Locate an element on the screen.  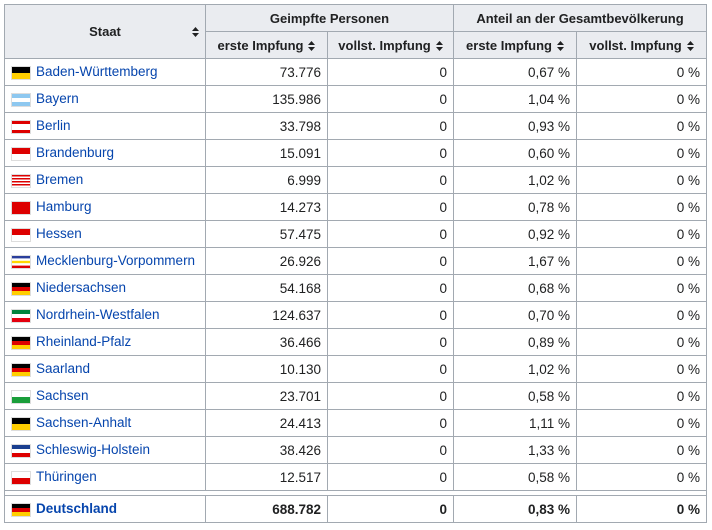
table-row: Nordrhein-Westfalen 124.637 0 0,70 % 0 % is located at coordinates (356, 315).